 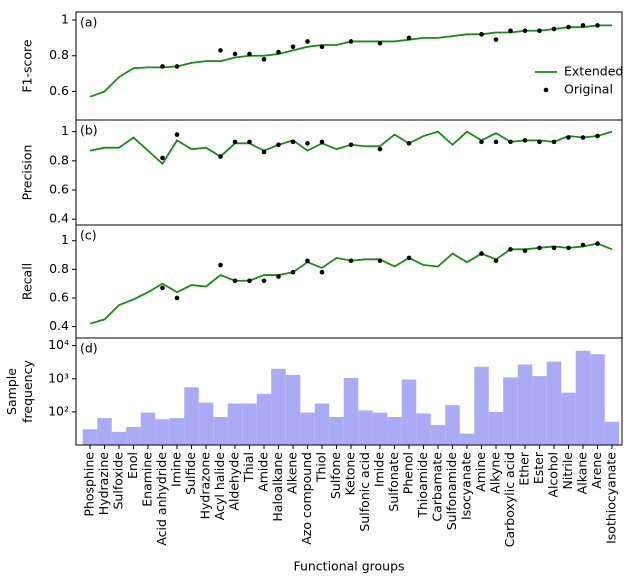 I want to click on x-tick-label: Sulfonamide, so click(x=451, y=491).